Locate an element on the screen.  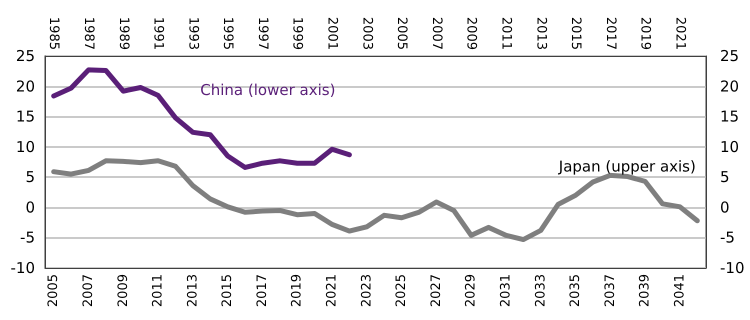
x-tick-label: 2037 is located at coordinates (610, 291).